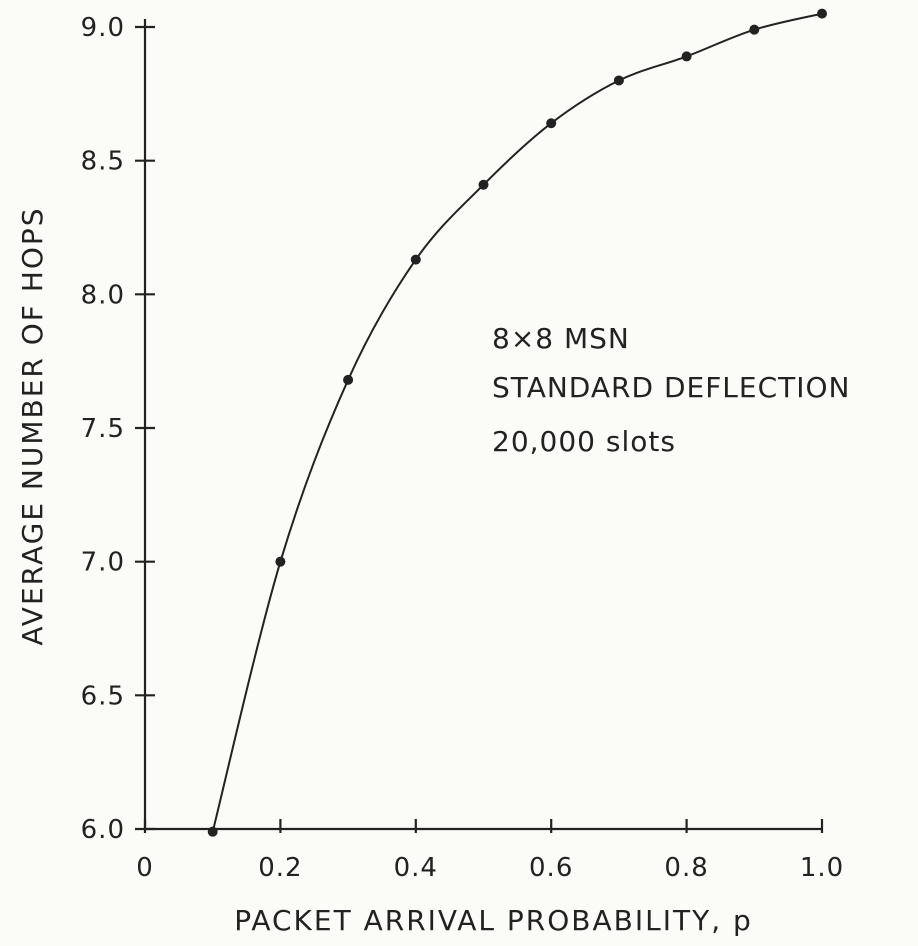  I want to click on y-tick-label: 7.0, so click(103, 563).